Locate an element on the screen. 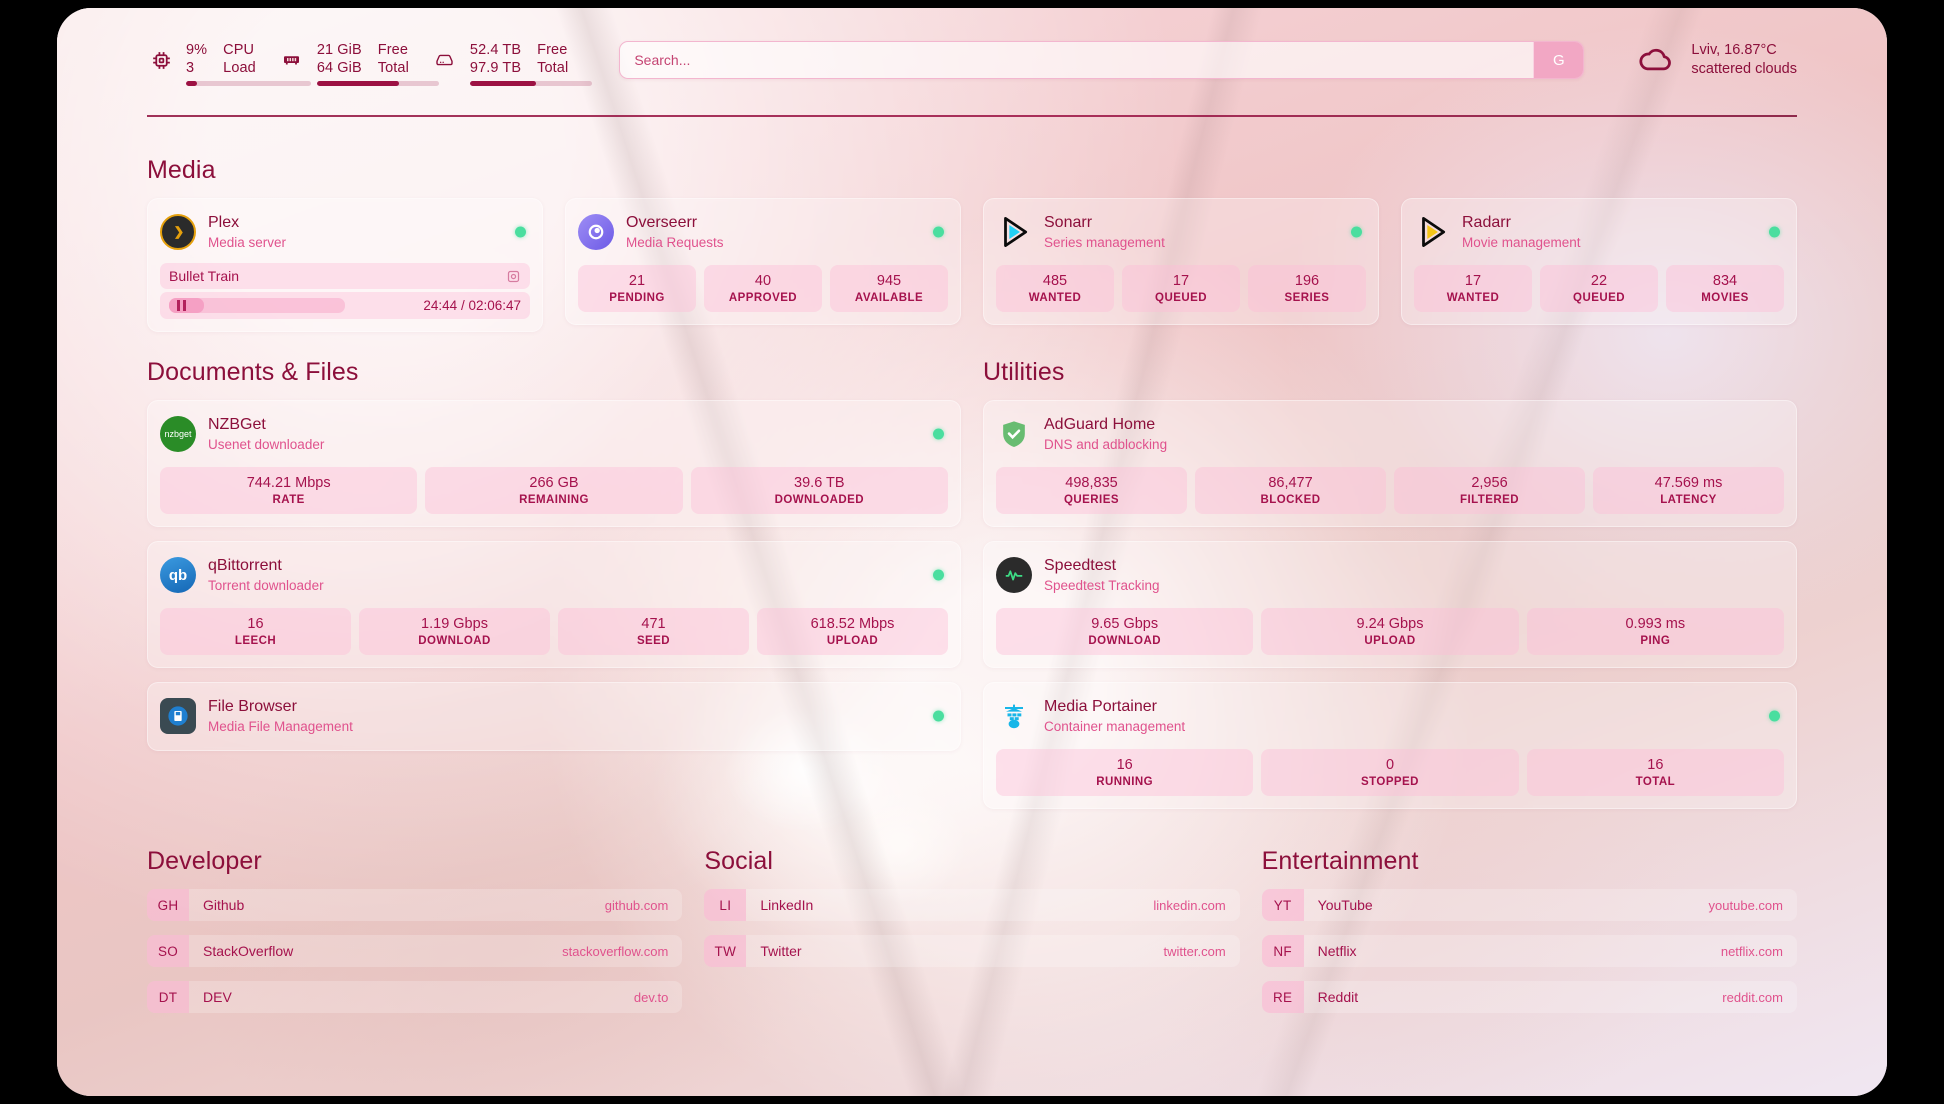 The height and width of the screenshot is (1104, 1944). service-desc: Movie management is located at coordinates (1521, 242).